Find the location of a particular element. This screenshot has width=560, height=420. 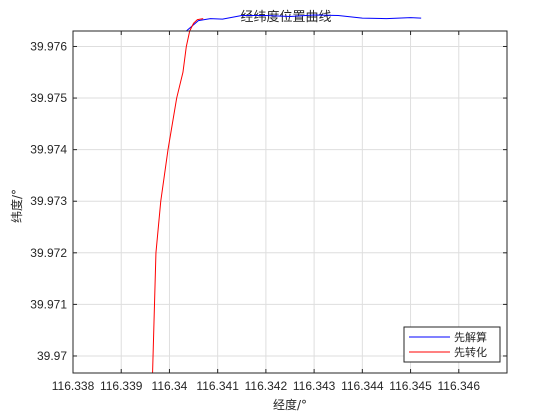

legend-box is located at coordinates (452, 344).